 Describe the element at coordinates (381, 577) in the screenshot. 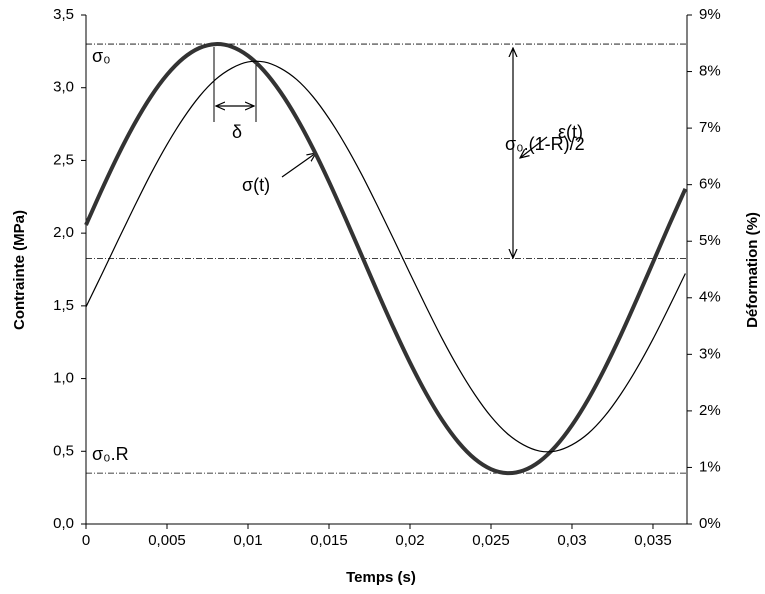

I see `x-axis-title: Temps (s)` at that location.